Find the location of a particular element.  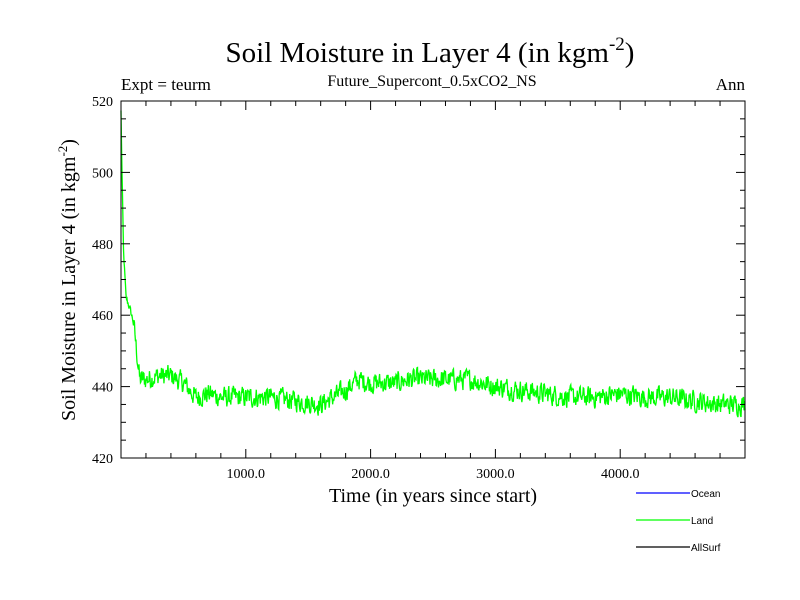

legend-label-allsurf: AllSurf is located at coordinates (706, 548).